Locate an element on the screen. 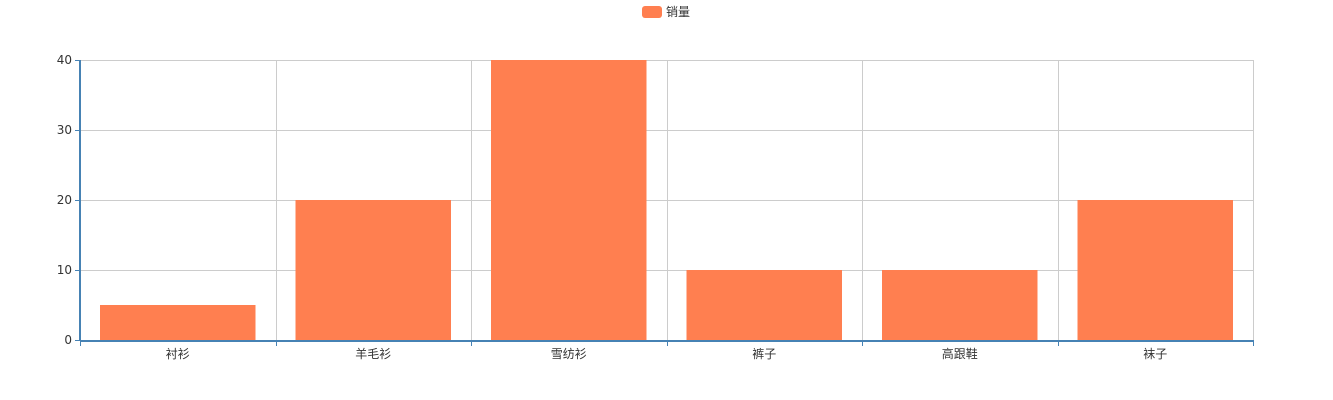 The height and width of the screenshot is (400, 1333). x-tick-label: 羊毛衫 is located at coordinates (373, 353).